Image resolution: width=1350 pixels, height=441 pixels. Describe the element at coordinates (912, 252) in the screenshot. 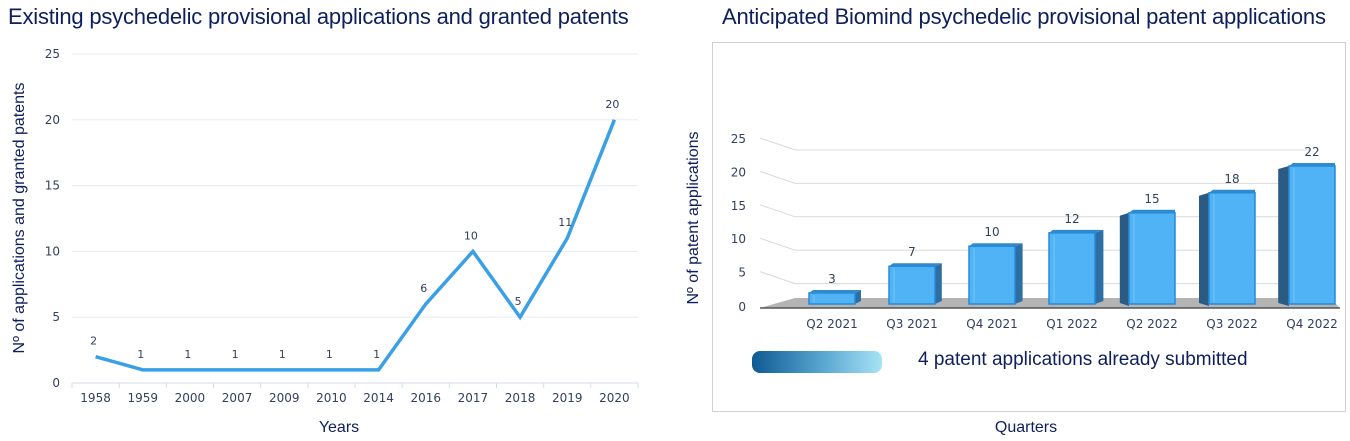

I see `data-label: 7` at that location.